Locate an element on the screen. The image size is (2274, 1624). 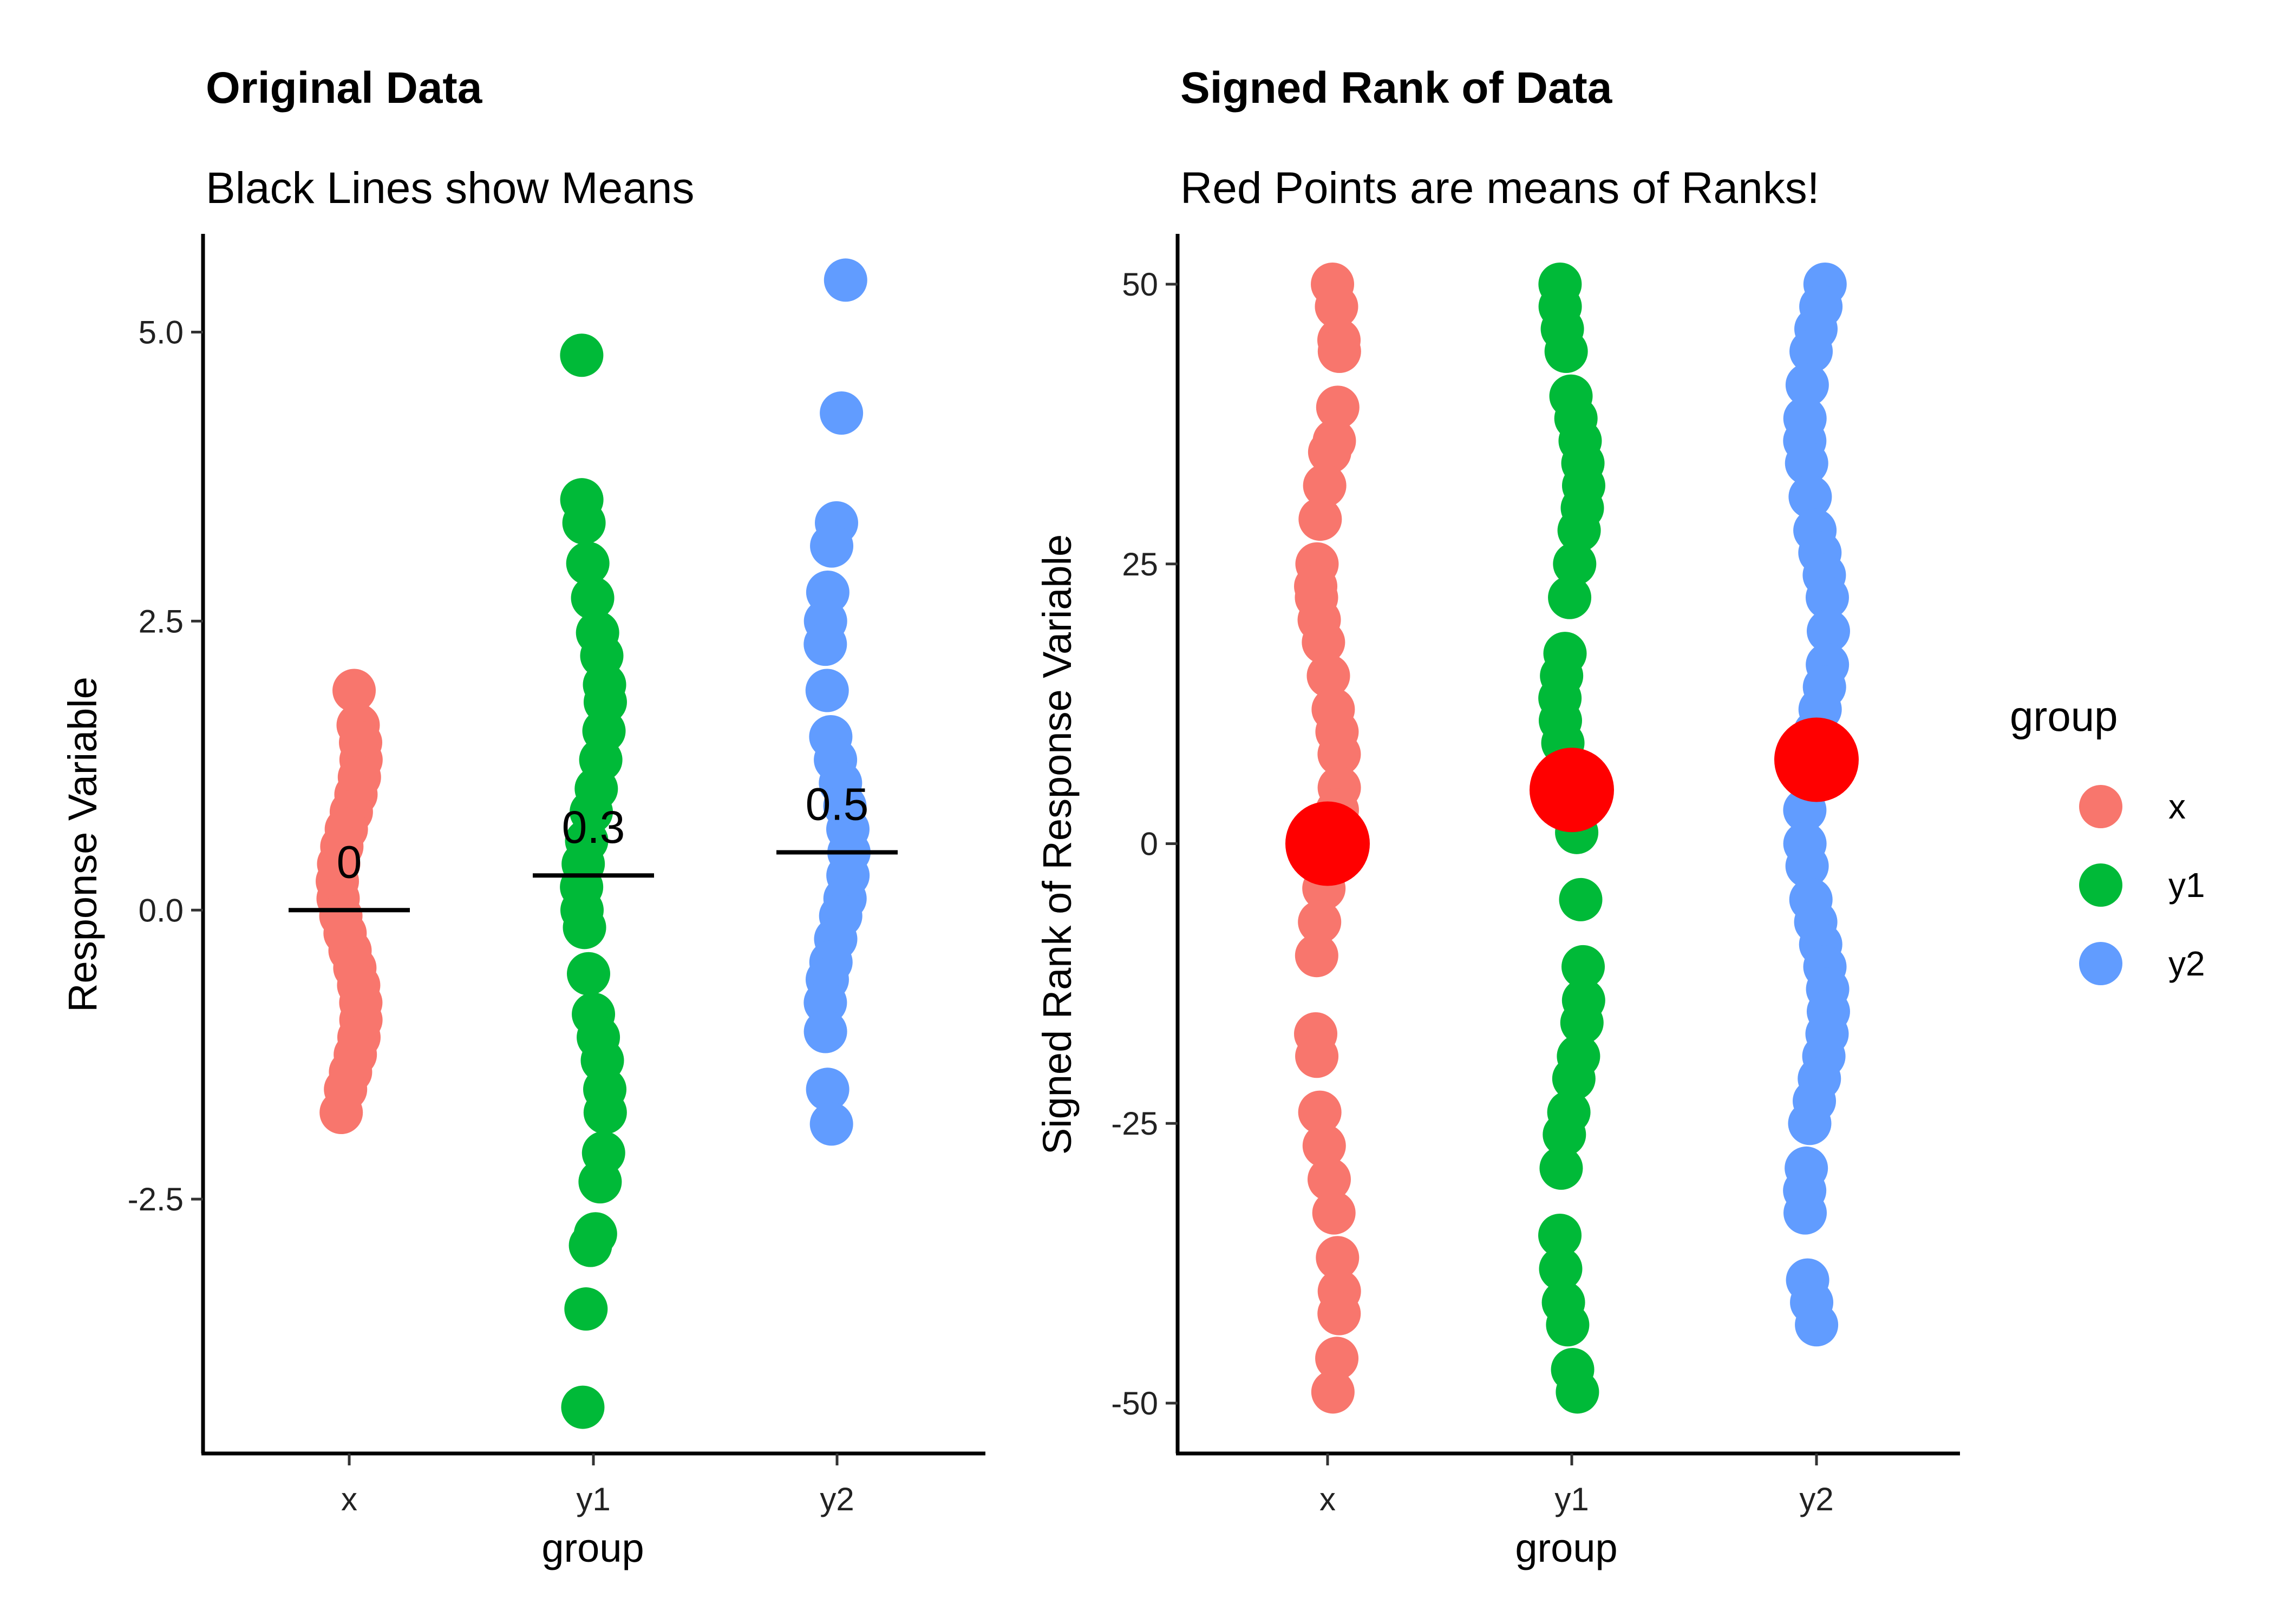
legend-items: x y1 y2 is located at coordinates (2142, 885).